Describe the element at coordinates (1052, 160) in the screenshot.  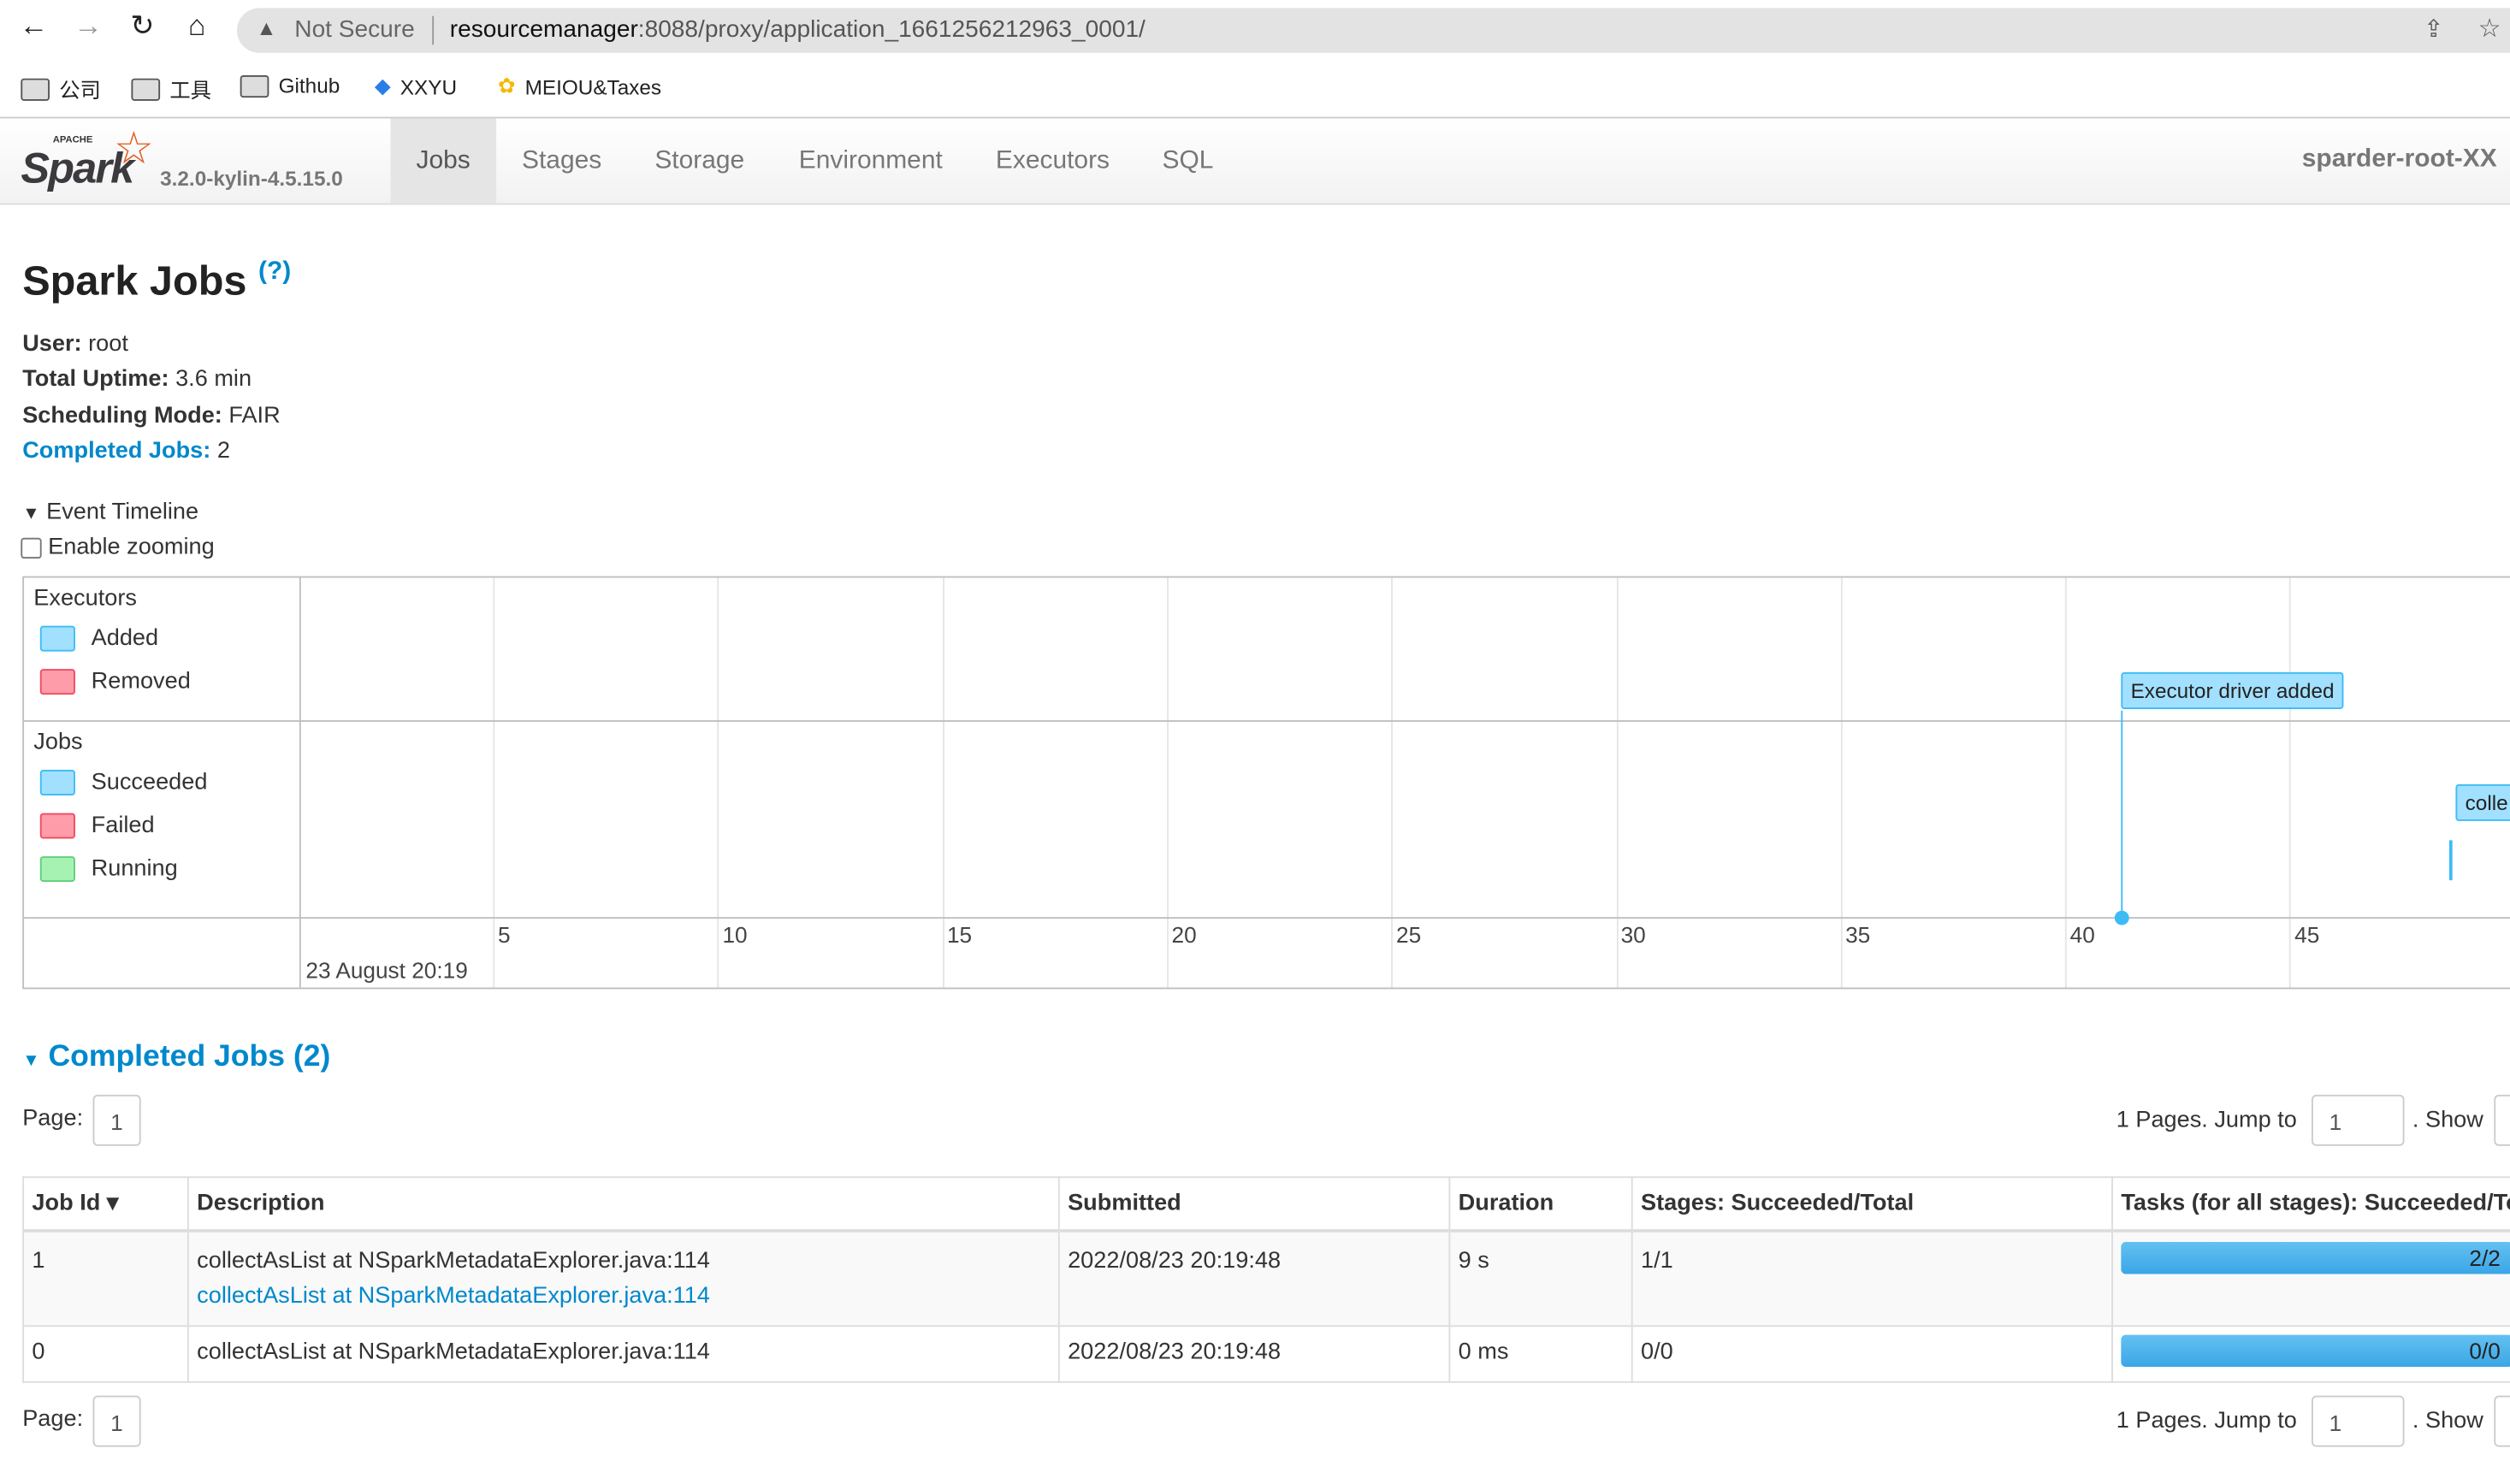
I see `tab-executors: Executors` at that location.